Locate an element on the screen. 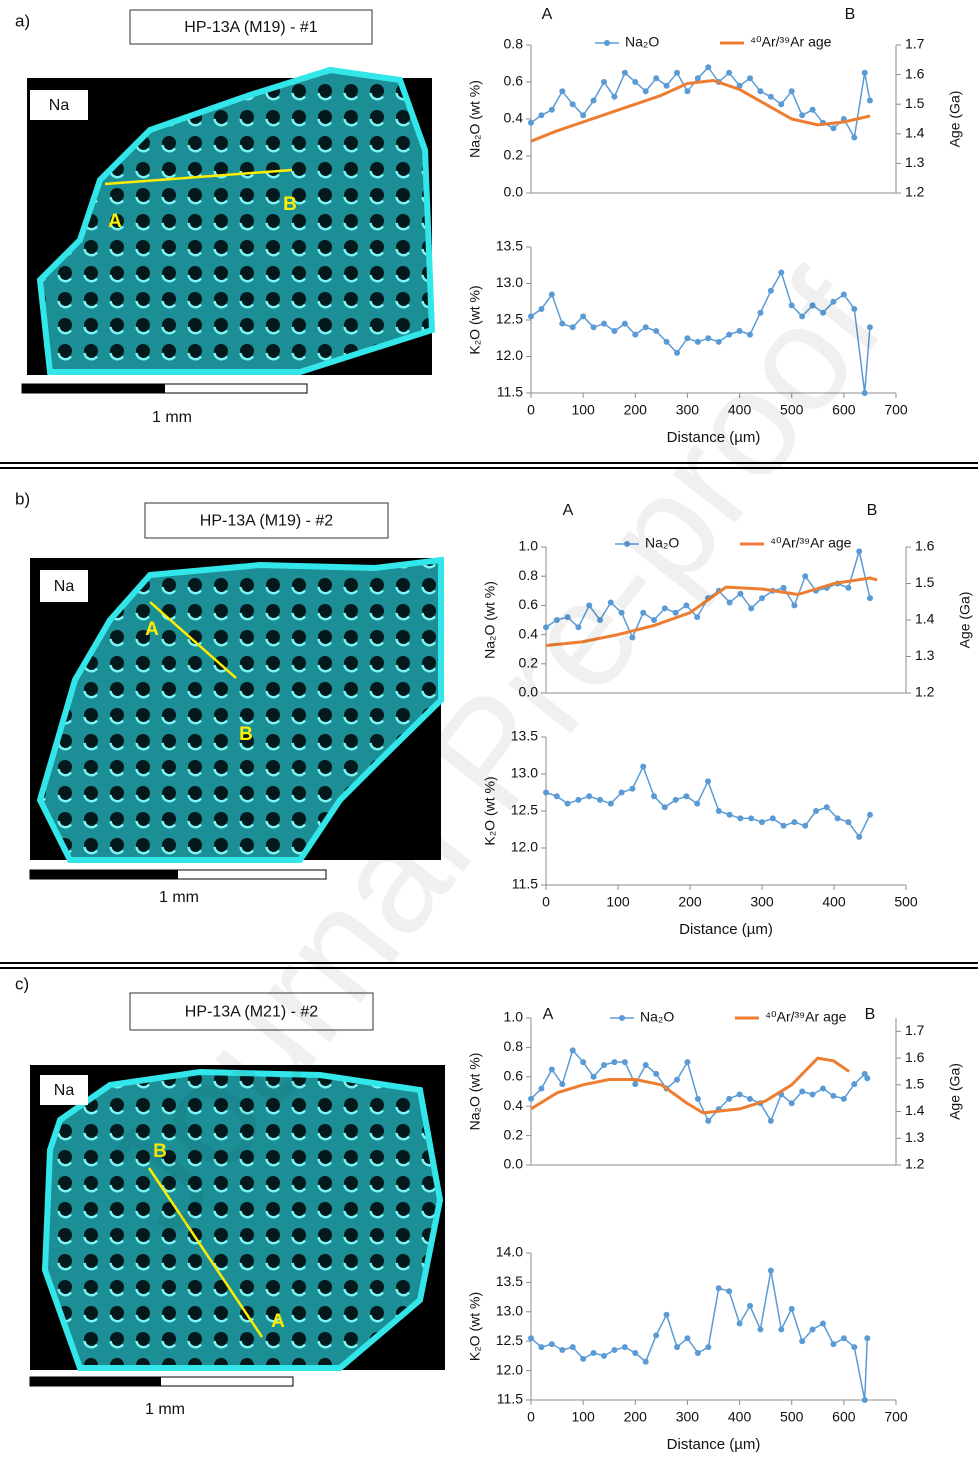  x-tick-label: 500 is located at coordinates (906, 902).